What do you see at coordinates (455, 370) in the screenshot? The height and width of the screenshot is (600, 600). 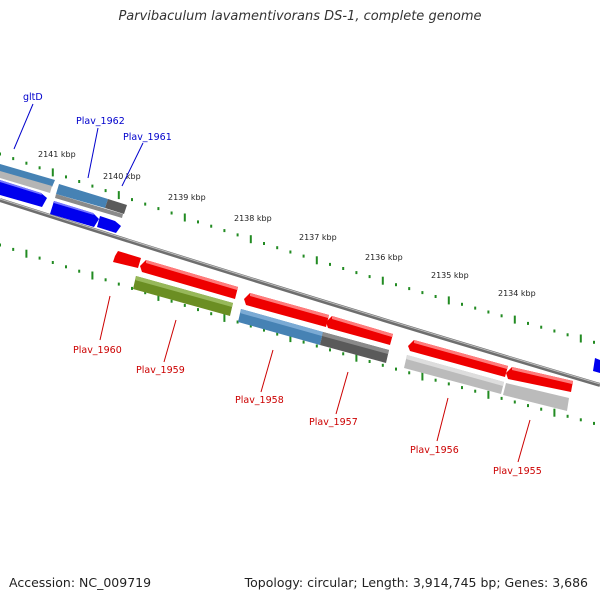 I see `cds-plav-1956-highlight` at bounding box center [455, 370].